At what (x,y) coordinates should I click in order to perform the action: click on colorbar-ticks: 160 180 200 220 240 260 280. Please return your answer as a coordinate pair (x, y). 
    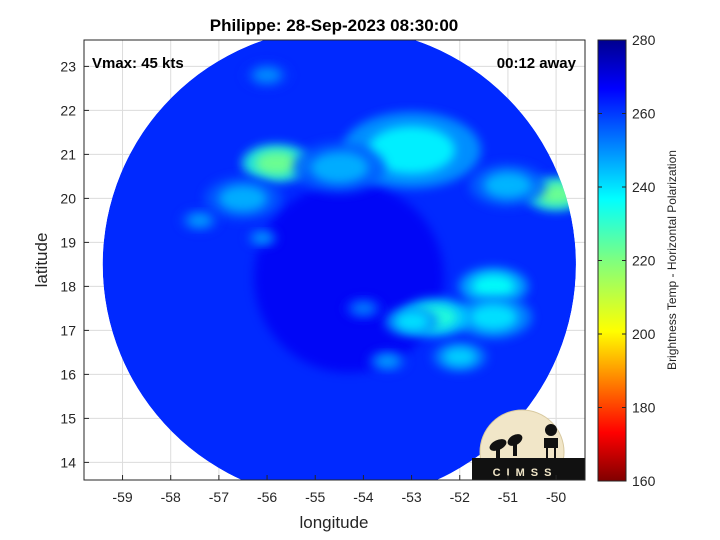
    Looking at the image, I should click on (627, 260).